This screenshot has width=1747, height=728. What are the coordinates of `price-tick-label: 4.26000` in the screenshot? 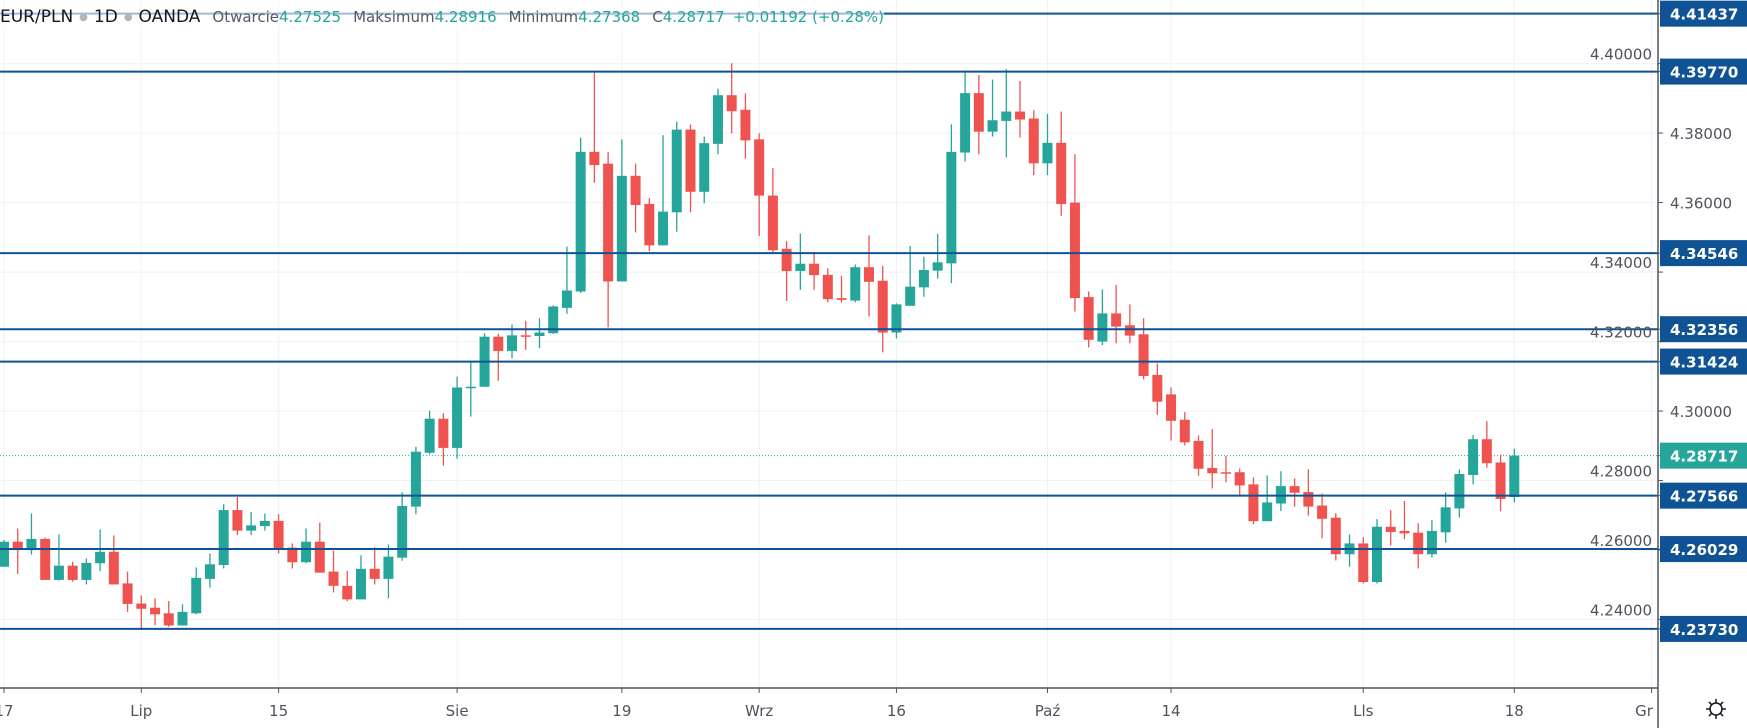 It's located at (1621, 541).